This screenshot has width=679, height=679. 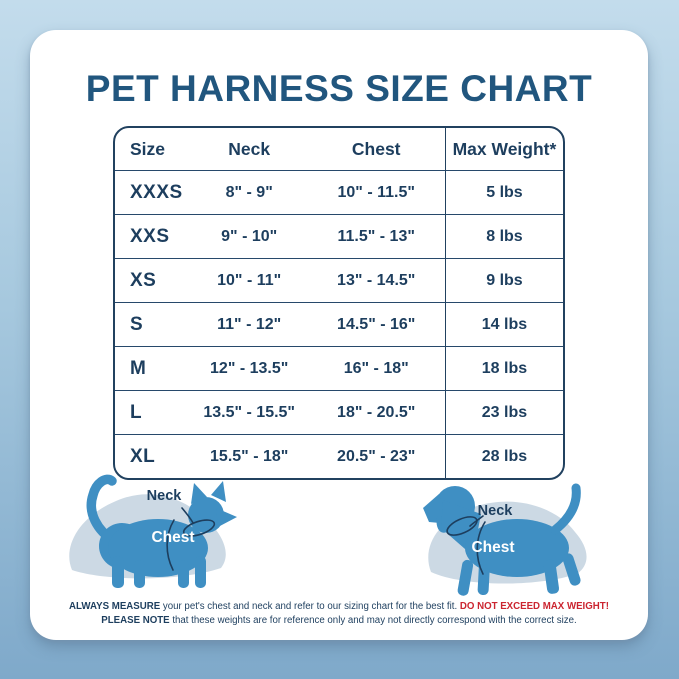 I want to click on size-cell: L, so click(x=153, y=413).